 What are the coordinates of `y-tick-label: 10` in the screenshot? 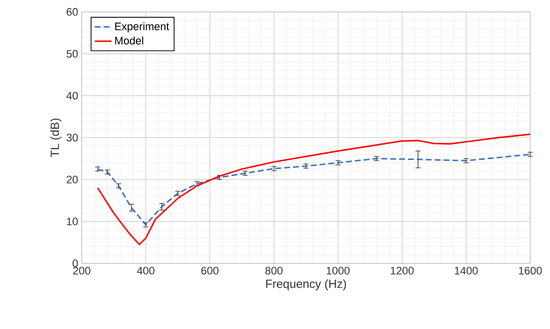 It's located at (72, 222).